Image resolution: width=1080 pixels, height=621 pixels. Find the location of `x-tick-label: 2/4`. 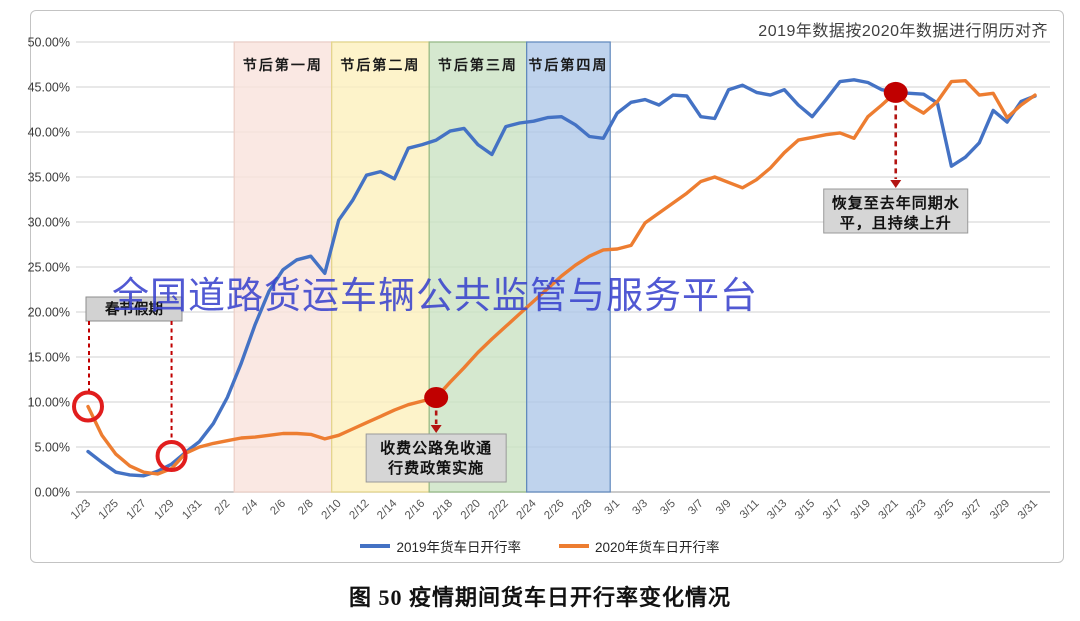

x-tick-label: 2/4 is located at coordinates (250, 507).